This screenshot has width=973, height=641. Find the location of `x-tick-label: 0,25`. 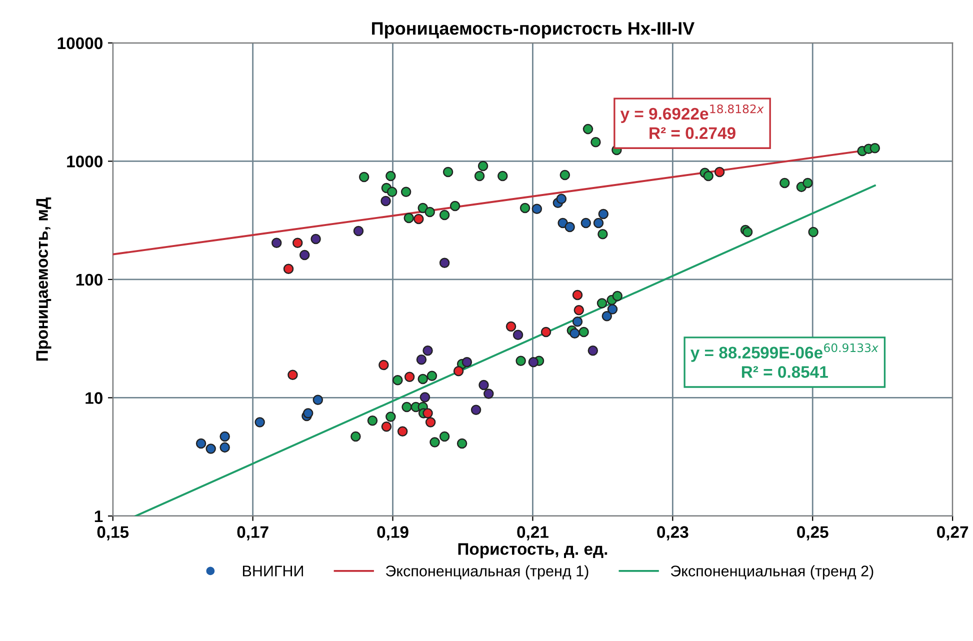

x-tick-label: 0,25 is located at coordinates (812, 533).